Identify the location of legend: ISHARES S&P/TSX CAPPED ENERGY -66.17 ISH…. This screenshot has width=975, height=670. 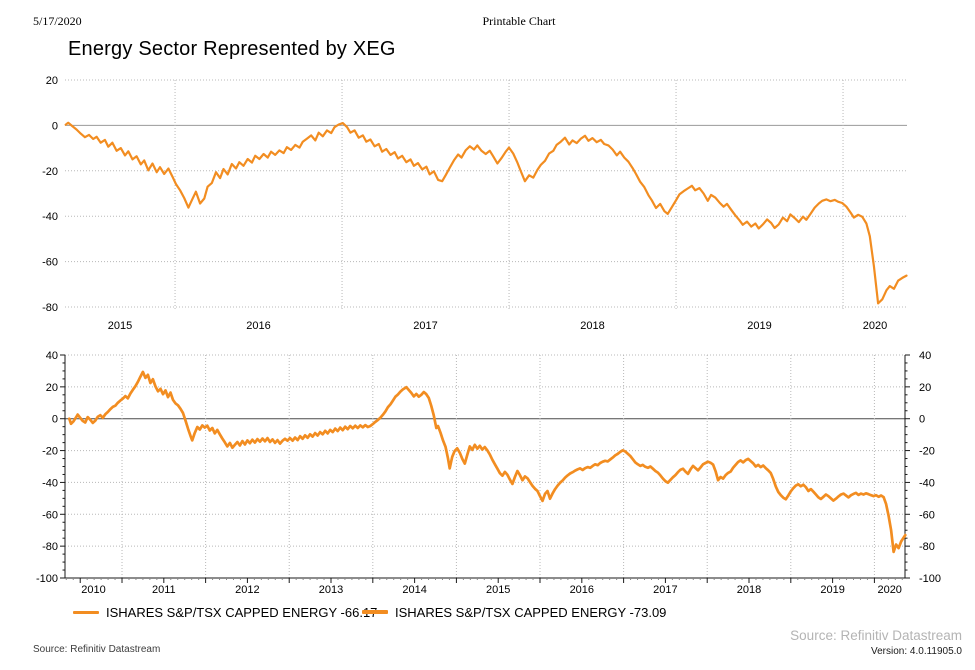
(487, 612).